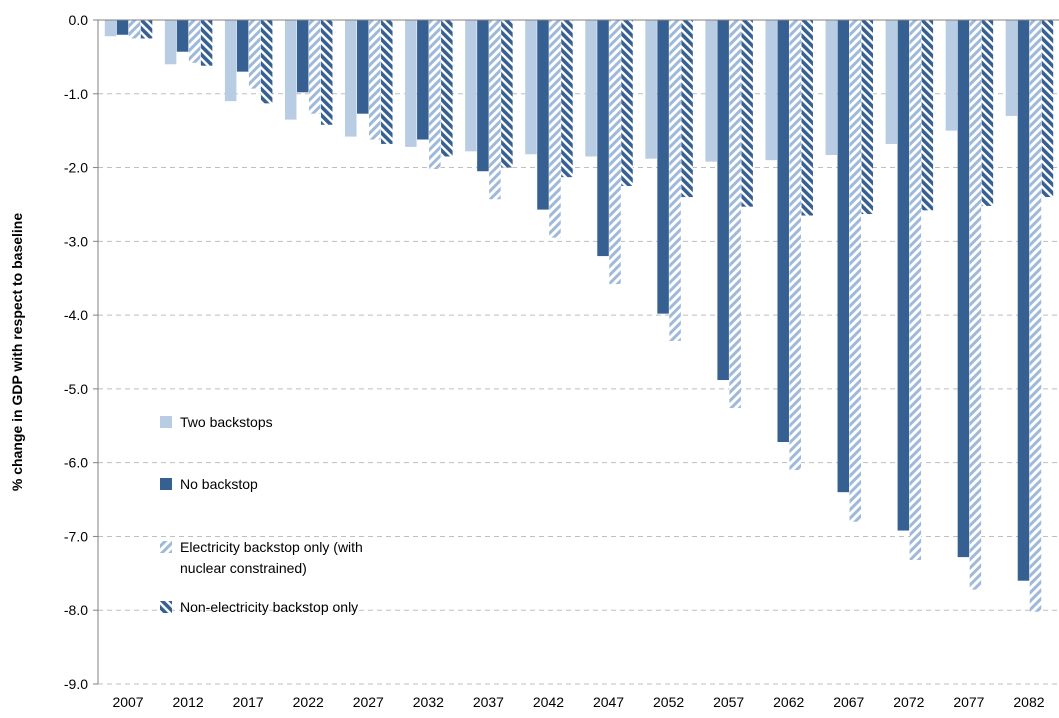  What do you see at coordinates (248, 702) in the screenshot?
I see `x-tick-label: 2017` at bounding box center [248, 702].